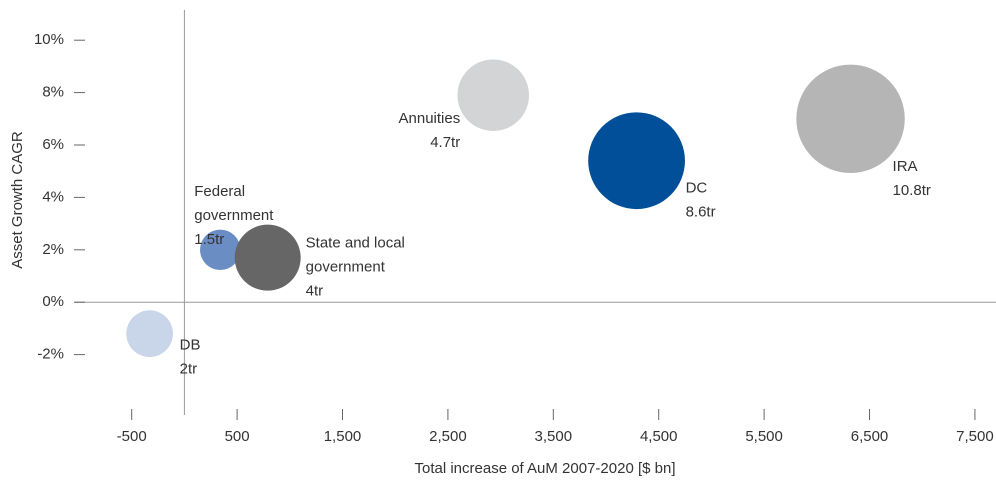  What do you see at coordinates (53, 144) in the screenshot?
I see `y-tick-label: 6%` at bounding box center [53, 144].